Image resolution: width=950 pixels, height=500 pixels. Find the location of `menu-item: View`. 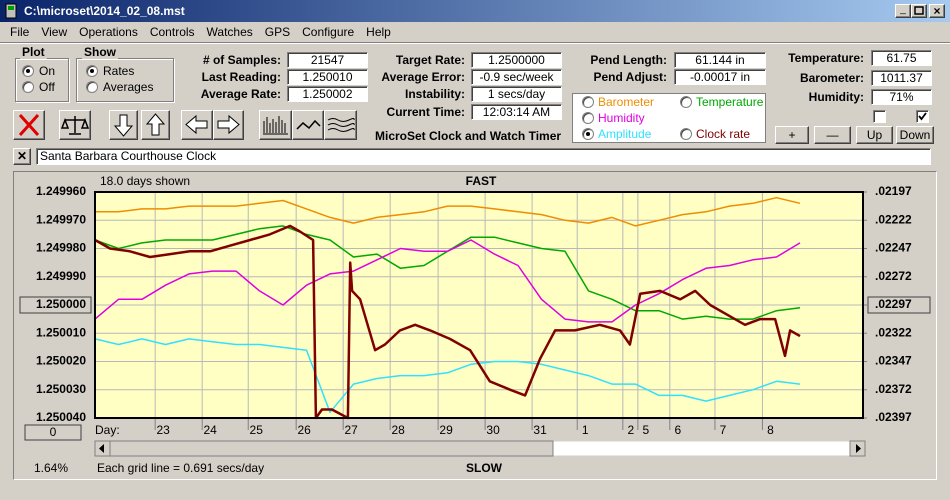

menu-item: View is located at coordinates (54, 32).